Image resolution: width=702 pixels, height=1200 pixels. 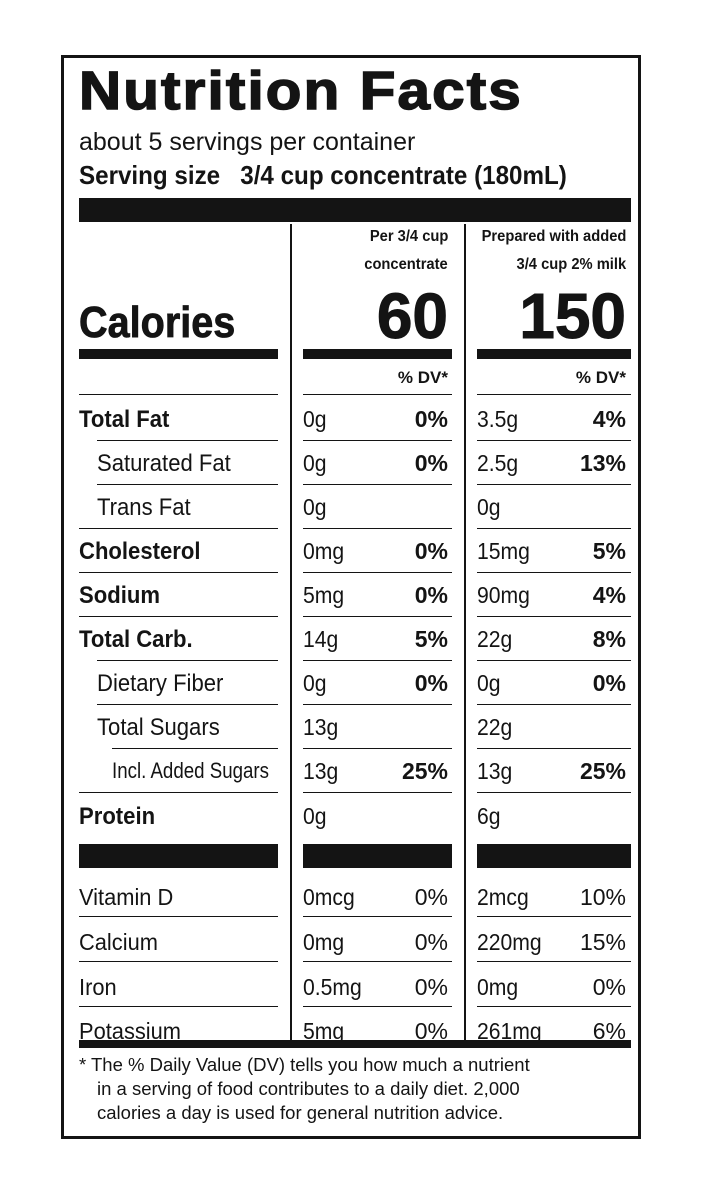 What do you see at coordinates (602, 942) in the screenshot?
I see `column-2-dv: 15%` at bounding box center [602, 942].